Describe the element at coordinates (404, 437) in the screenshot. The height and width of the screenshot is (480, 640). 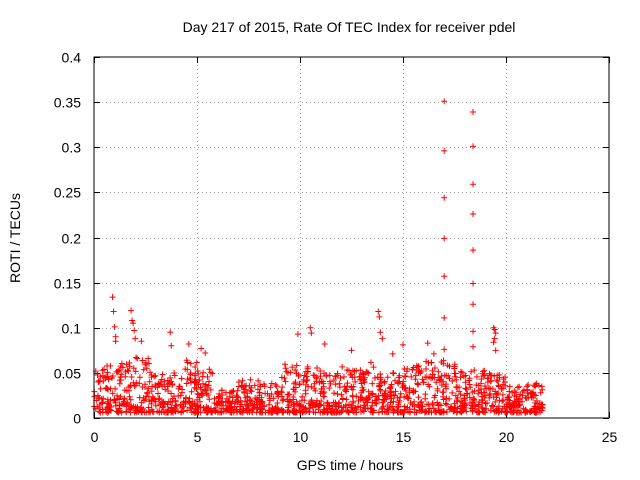
I see `x-tick-label: 15` at that location.